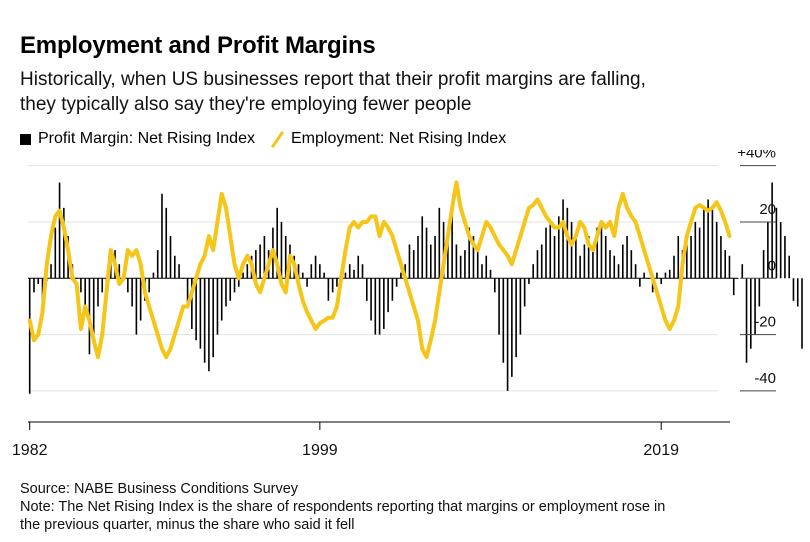  What do you see at coordinates (159, 489) in the screenshot?
I see `source-text: Source: NABE Business Conditions Survey` at bounding box center [159, 489].